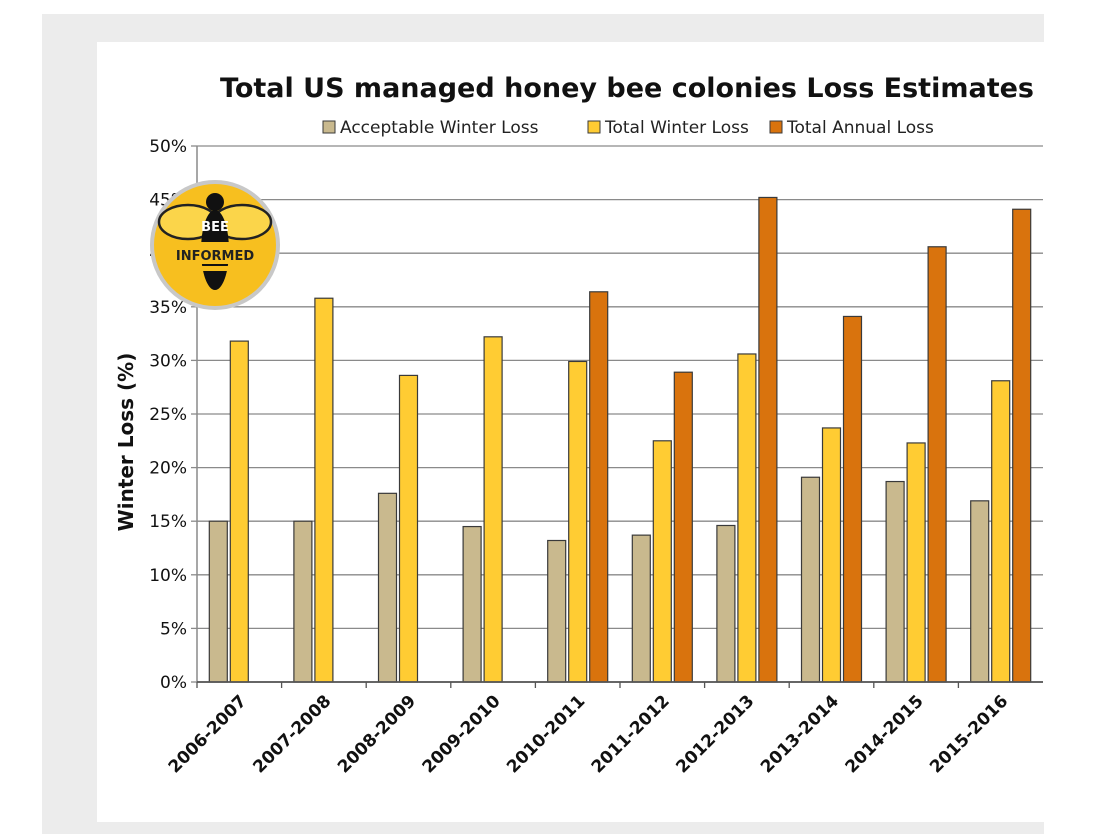  I want to click on bee-informed-logo: BEE INFORMED, so click(215, 245).